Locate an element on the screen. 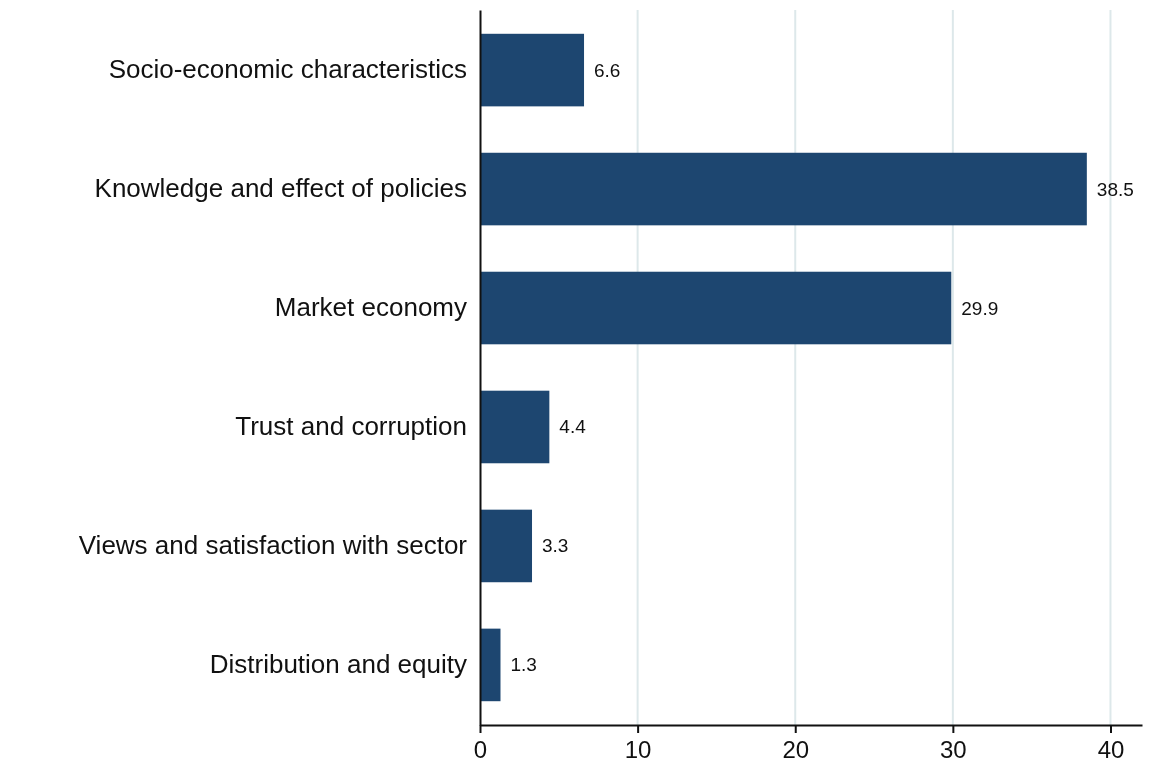 This screenshot has height=771, width=1156. x-tick-label: 30 is located at coordinates (953, 749).